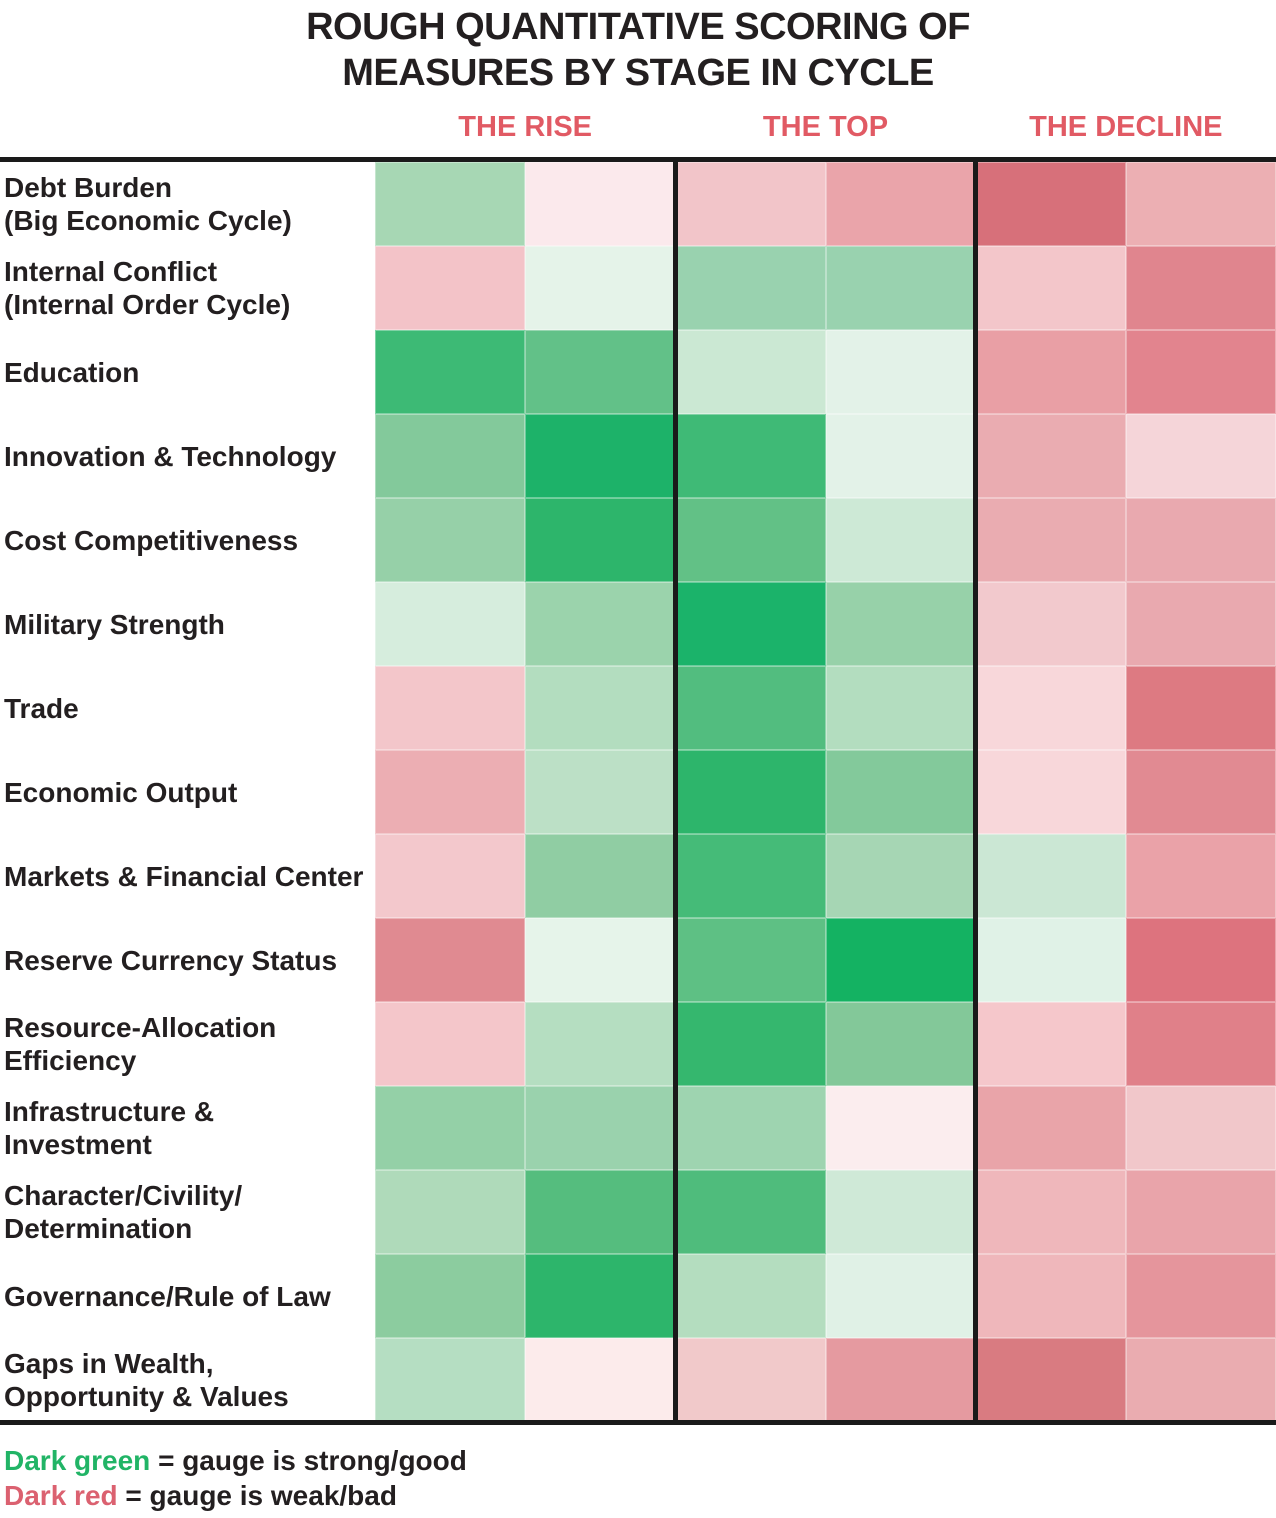  What do you see at coordinates (171, 960) in the screenshot?
I see `row-label: Reserve Currency Status` at bounding box center [171, 960].